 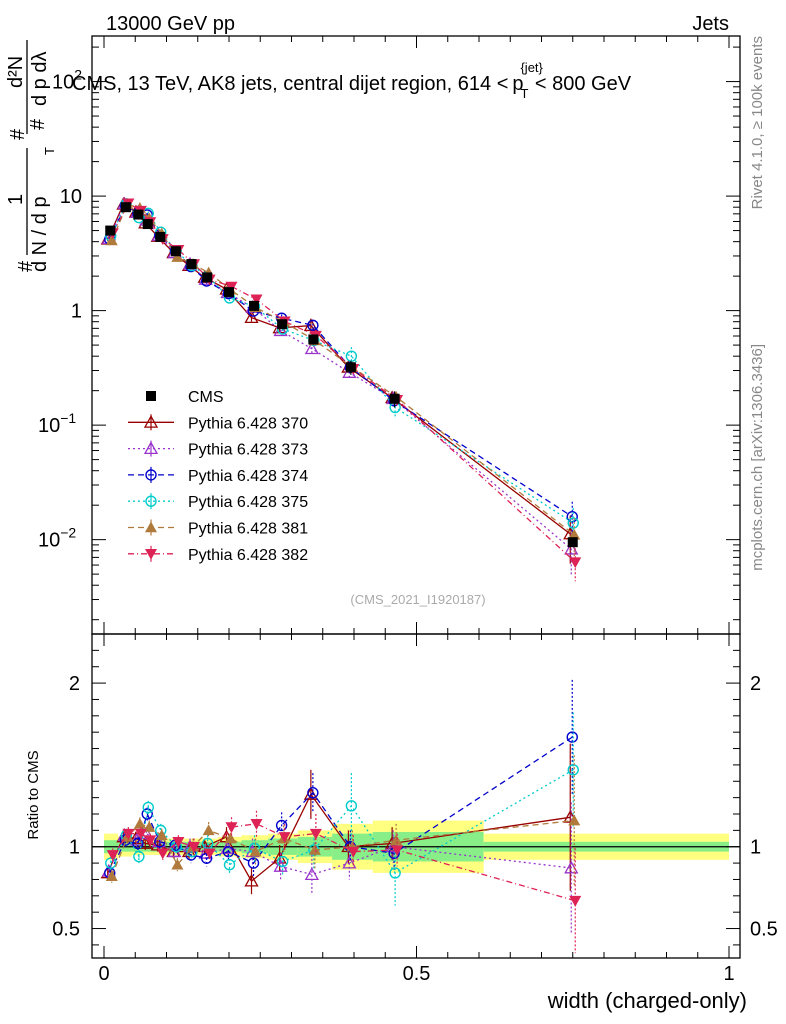 What do you see at coordinates (66, 930) in the screenshot?
I see `y-tick-label-ratio: 0.5` at bounding box center [66, 930].